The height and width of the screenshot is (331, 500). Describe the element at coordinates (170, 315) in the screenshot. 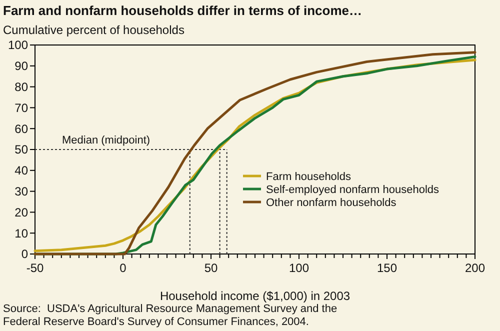

I see `source-note: Source: USDA's Agricultural Resource Management Survey and the Federal Reserve Board's Survey of Consumer Finances, 2004.` at that location.